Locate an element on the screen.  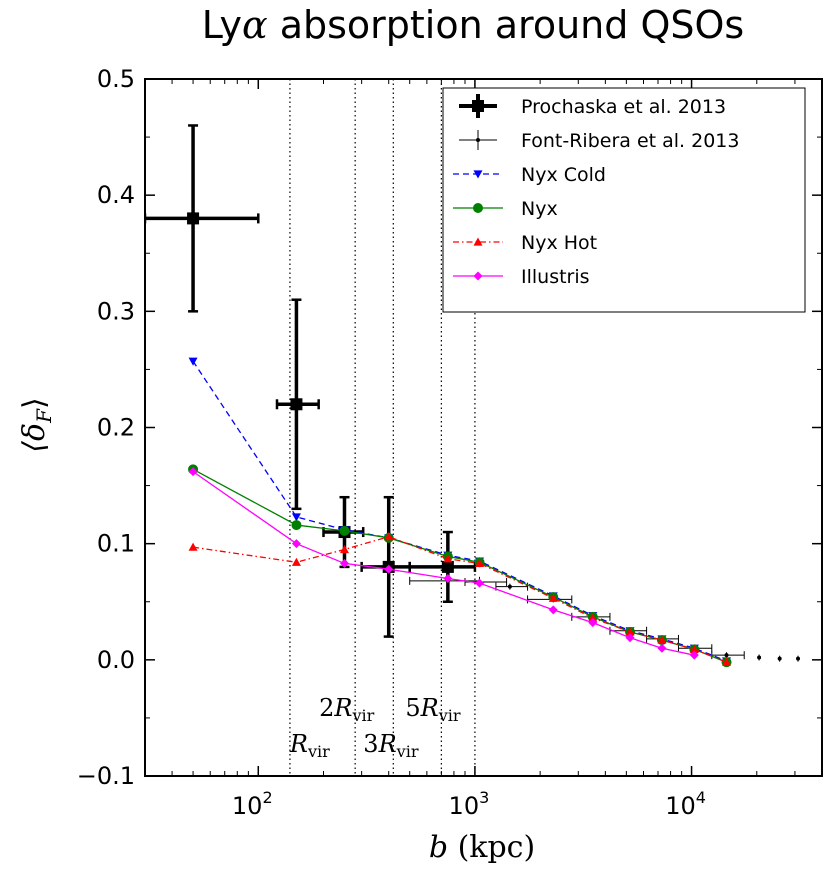
legend-label-3: Nyx is located at coordinates (539, 209).